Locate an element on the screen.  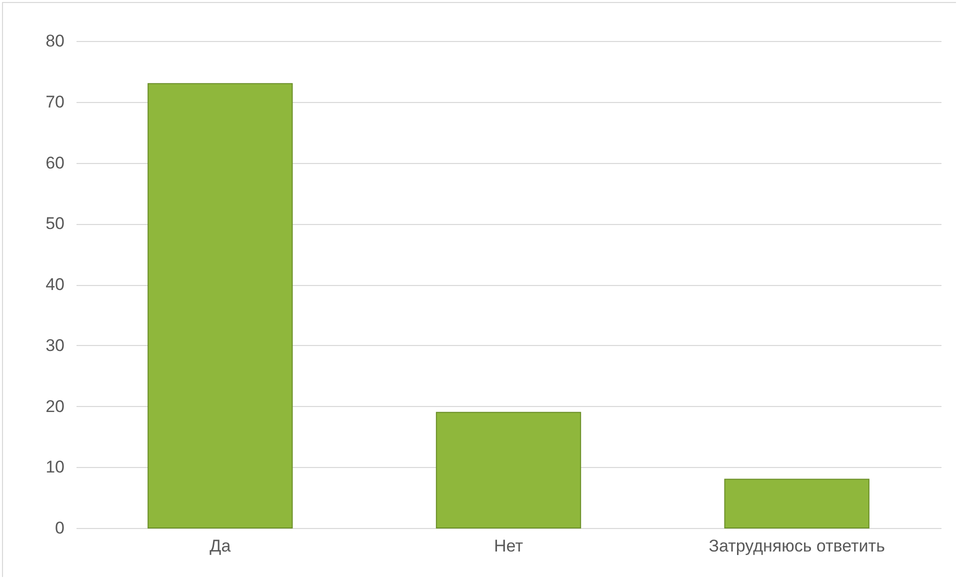
y-tick-label: 80 is located at coordinates (55, 41).